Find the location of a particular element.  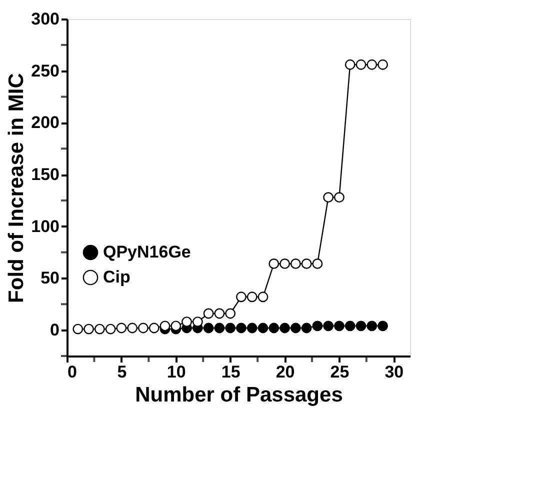

y-tick-label: 150 is located at coordinates (45, 174).